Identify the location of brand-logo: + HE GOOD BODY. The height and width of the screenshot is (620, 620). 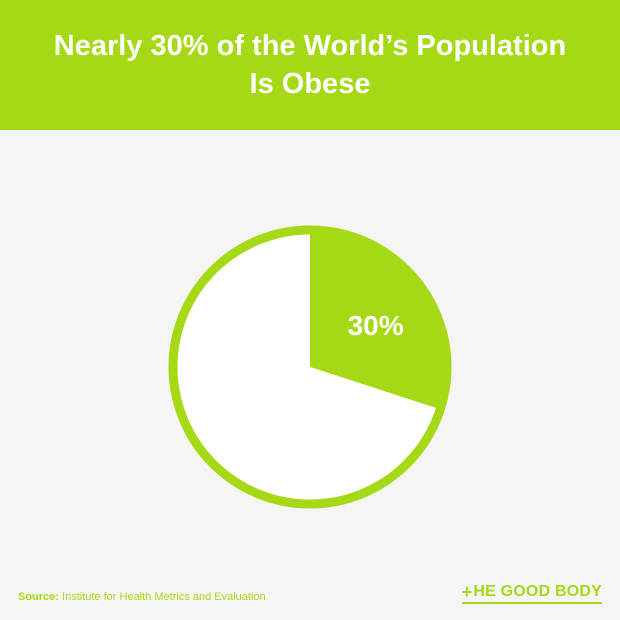
(531, 593).